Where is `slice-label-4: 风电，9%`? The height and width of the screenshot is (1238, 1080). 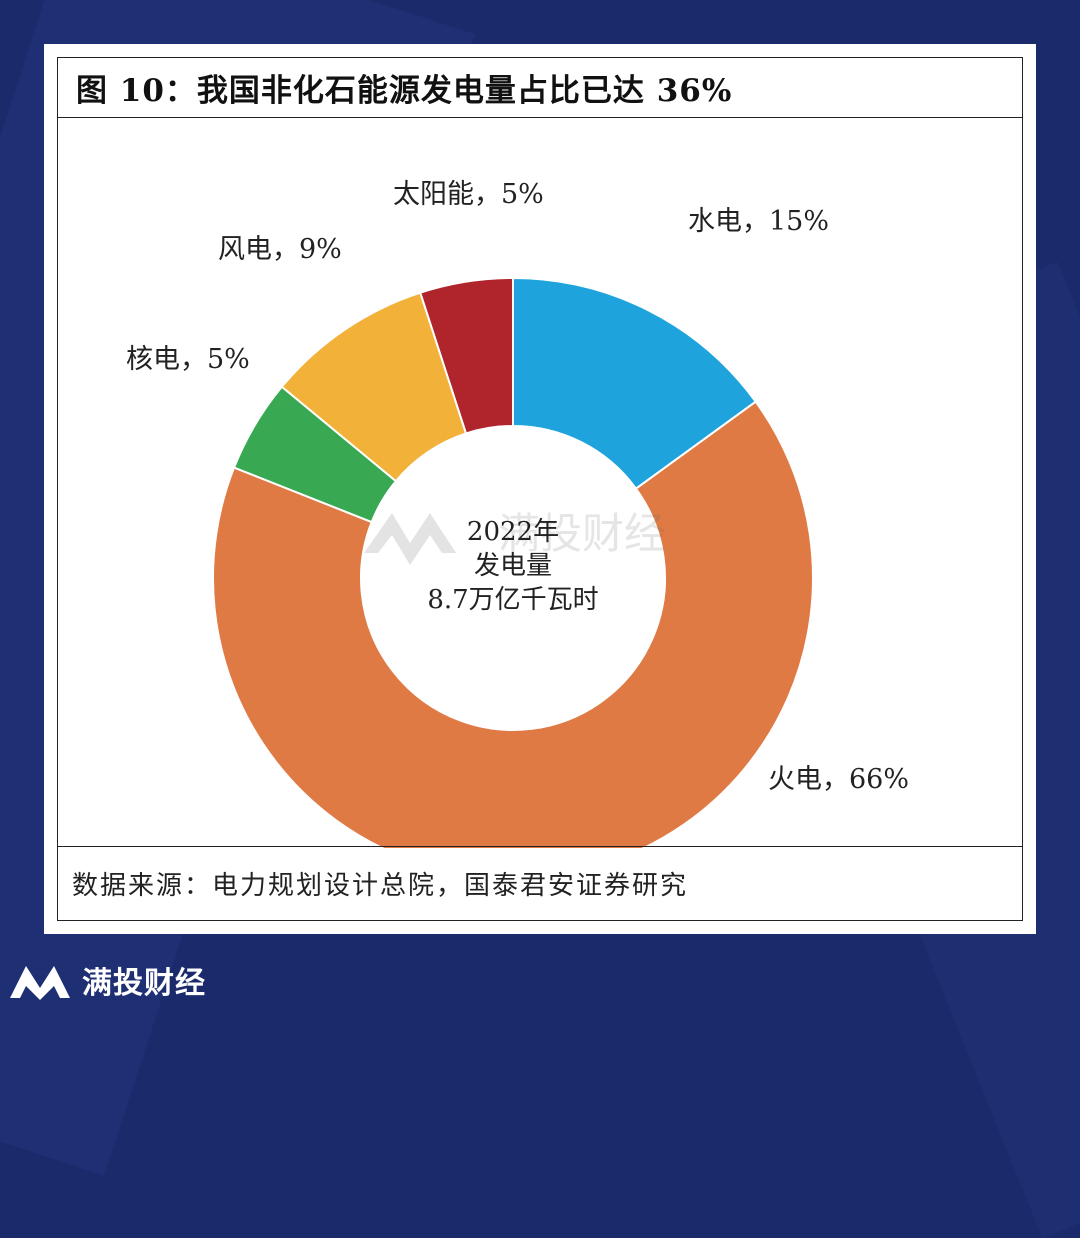
slice-label-4: 风电，9% is located at coordinates (280, 249).